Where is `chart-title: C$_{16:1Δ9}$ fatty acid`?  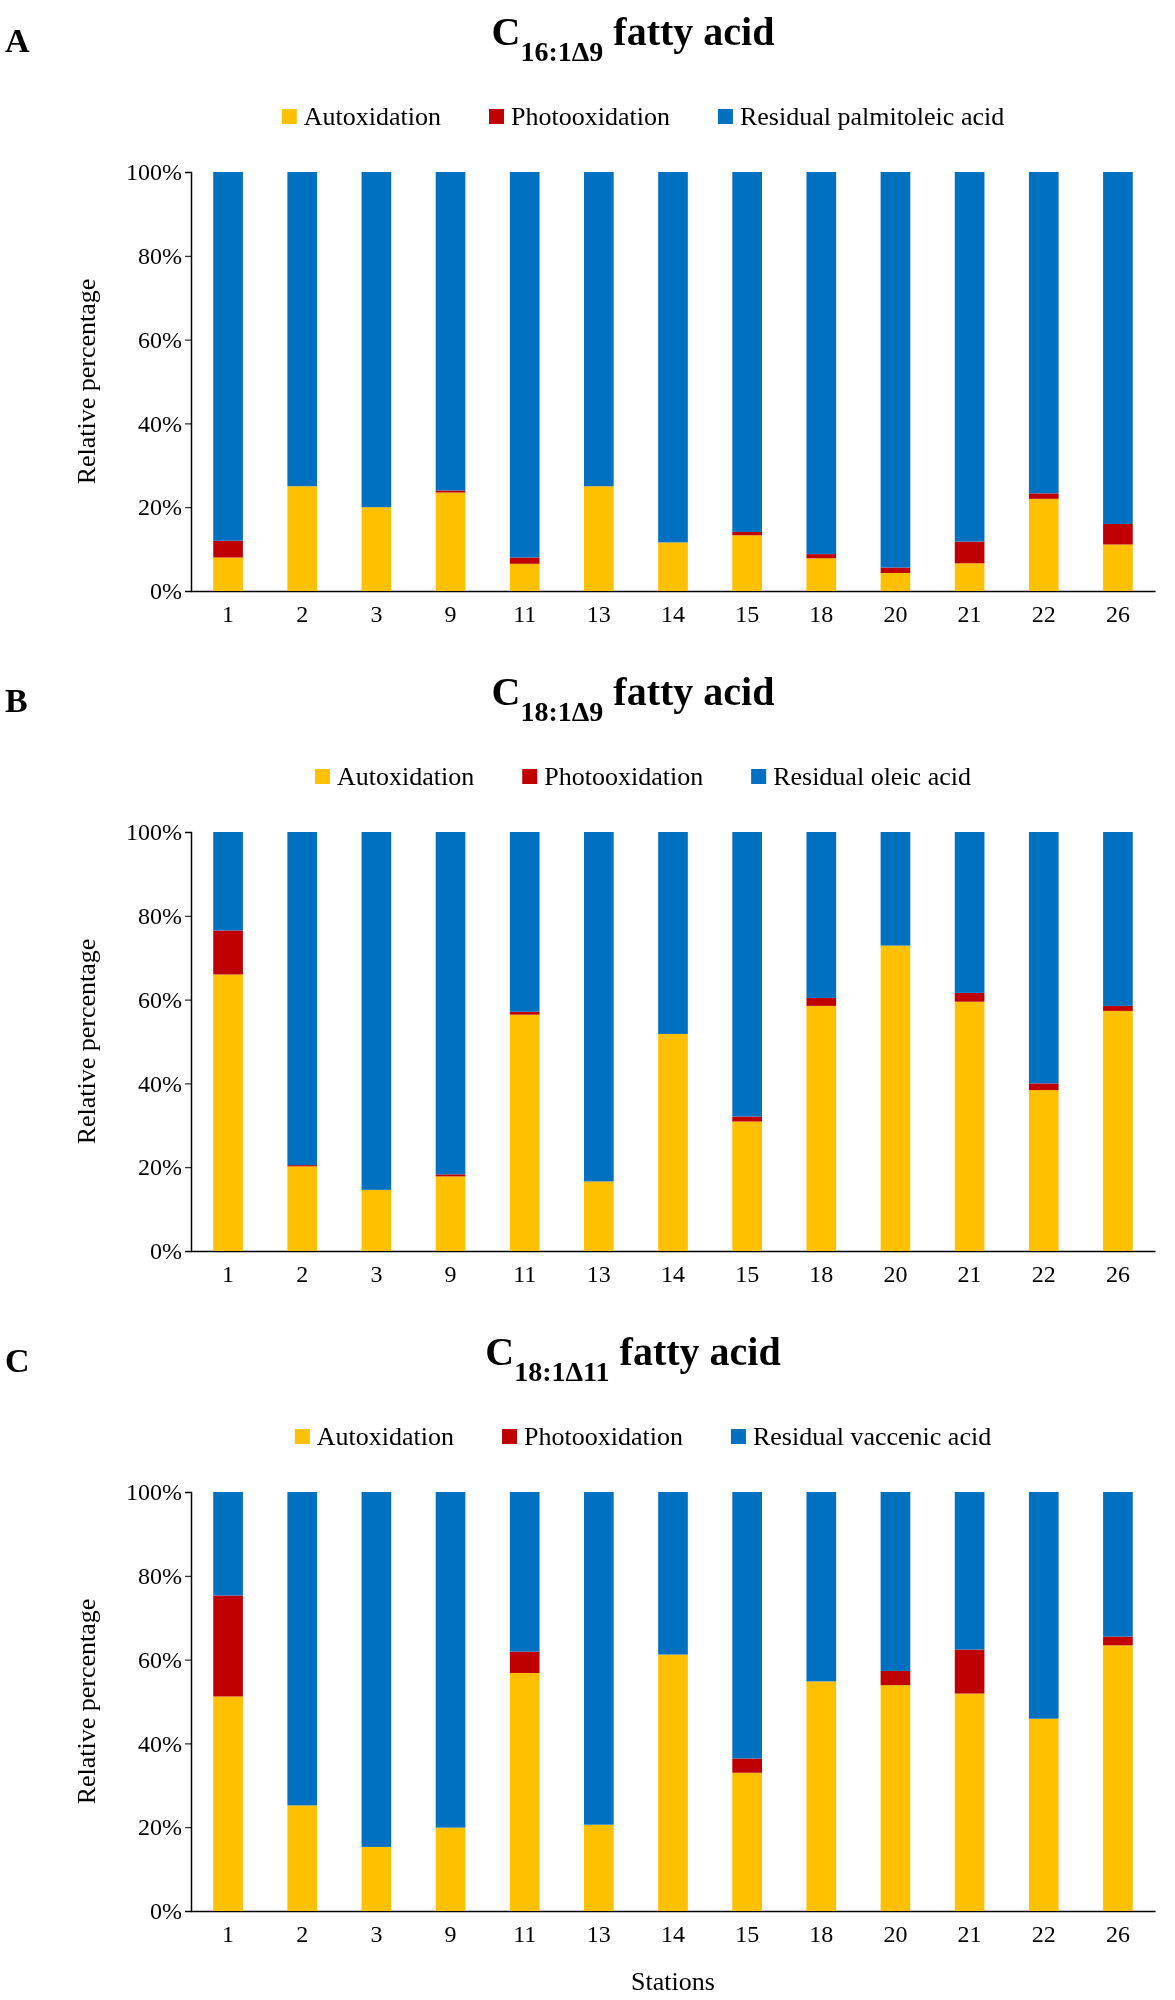 chart-title: C$_{16:1Δ9}$ fatty acid is located at coordinates (633, 38).